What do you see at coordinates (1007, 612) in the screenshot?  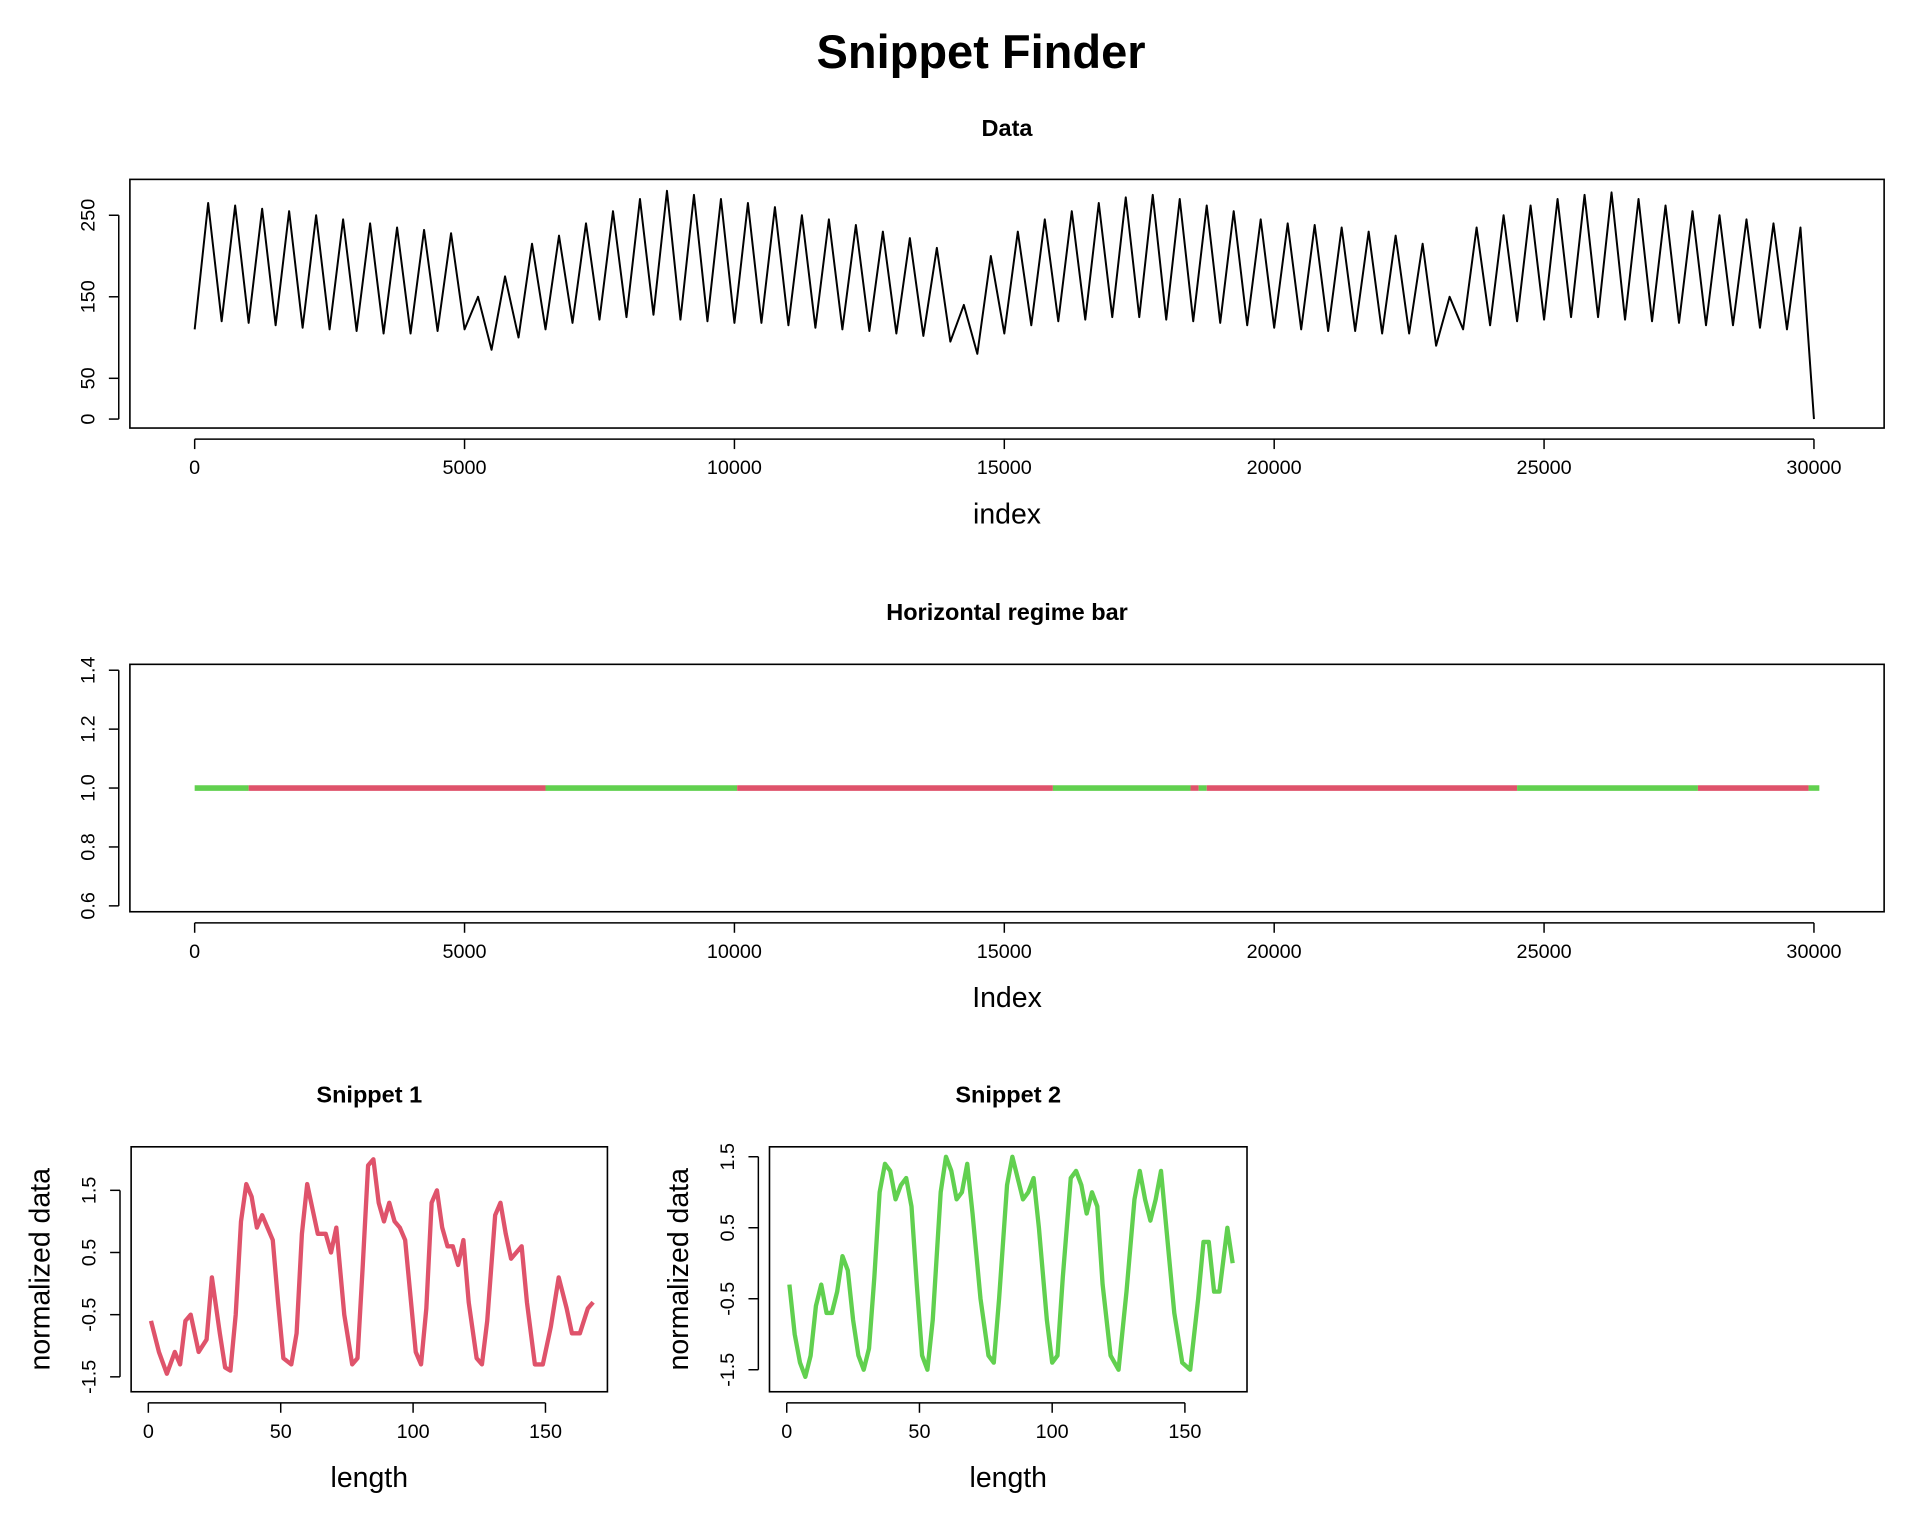 I see `plot-title: Horizontal regime bar` at bounding box center [1007, 612].